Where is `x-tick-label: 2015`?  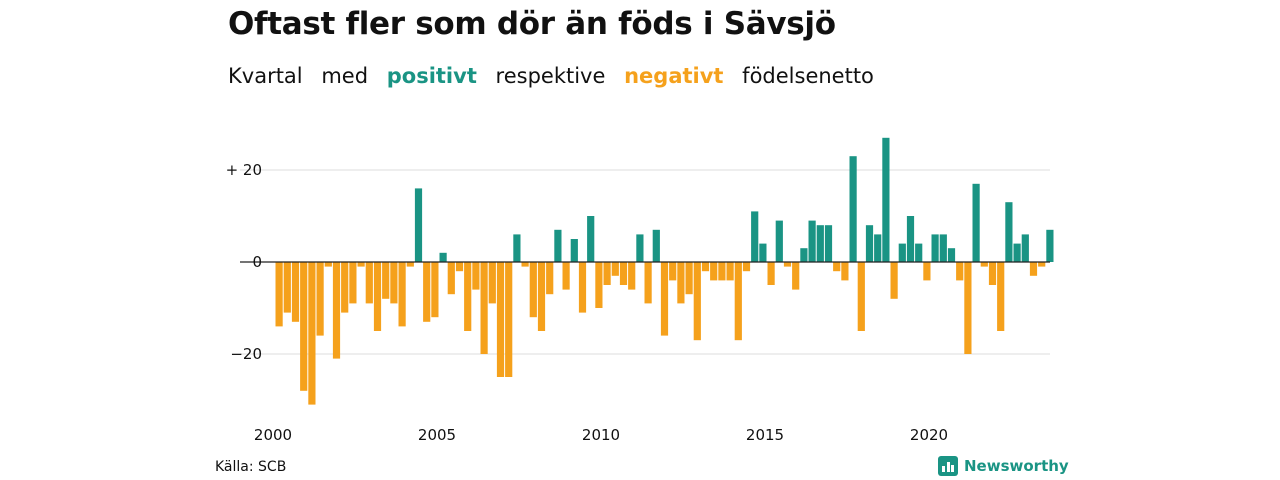
x-tick-label: 2015 is located at coordinates (765, 435).